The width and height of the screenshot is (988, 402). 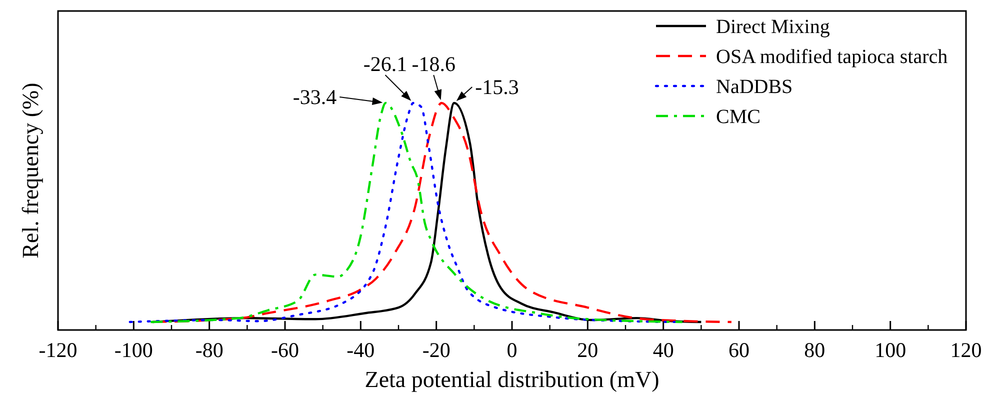 What do you see at coordinates (773, 27) in the screenshot?
I see `legend-label: Direct Mixing` at bounding box center [773, 27].